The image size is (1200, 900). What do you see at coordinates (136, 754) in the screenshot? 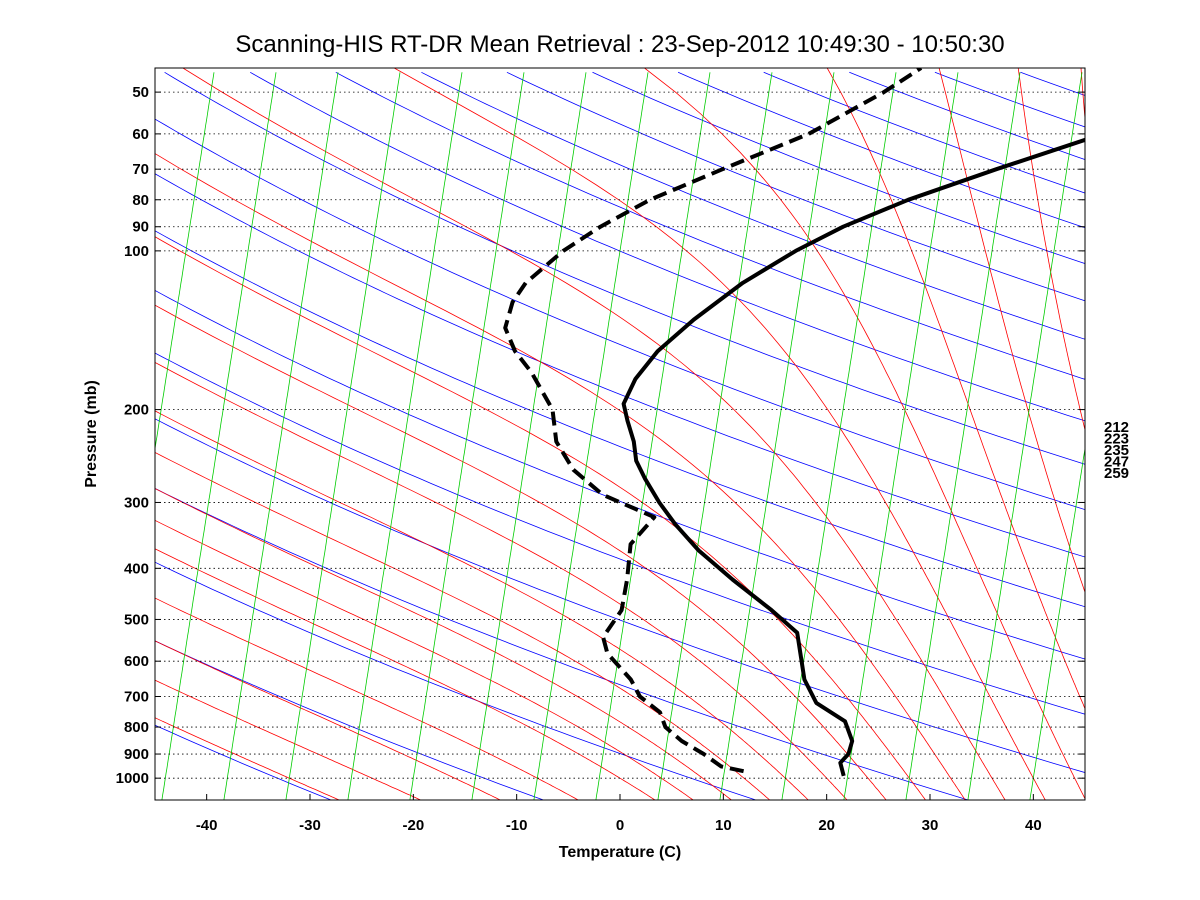
I see `y-tick-label: 900` at bounding box center [136, 754].